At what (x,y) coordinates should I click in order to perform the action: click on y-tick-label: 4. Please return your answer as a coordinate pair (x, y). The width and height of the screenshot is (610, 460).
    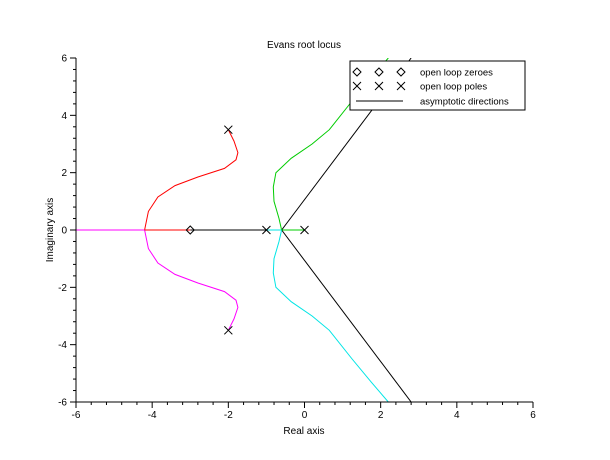
    Looking at the image, I should click on (64, 116).